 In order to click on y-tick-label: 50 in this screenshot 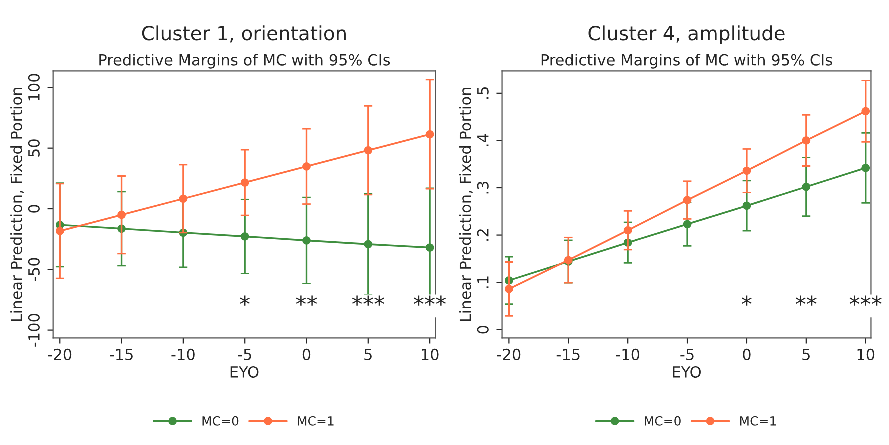, I will do `click(34, 148)`.